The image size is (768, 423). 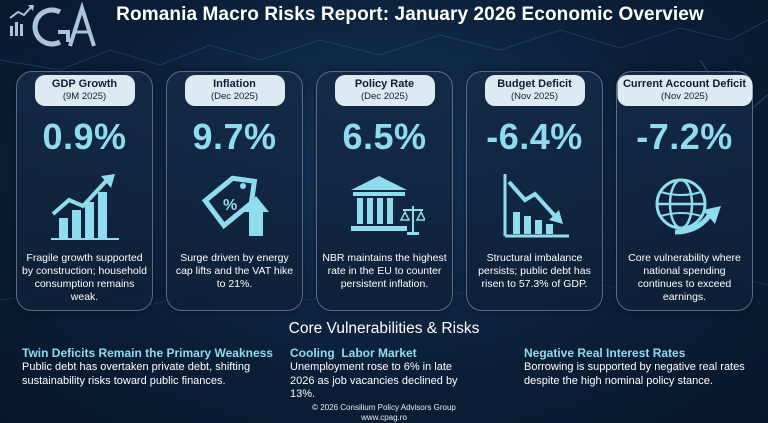 What do you see at coordinates (534, 84) in the screenshot?
I see `card-title: Budget Deficit` at bounding box center [534, 84].